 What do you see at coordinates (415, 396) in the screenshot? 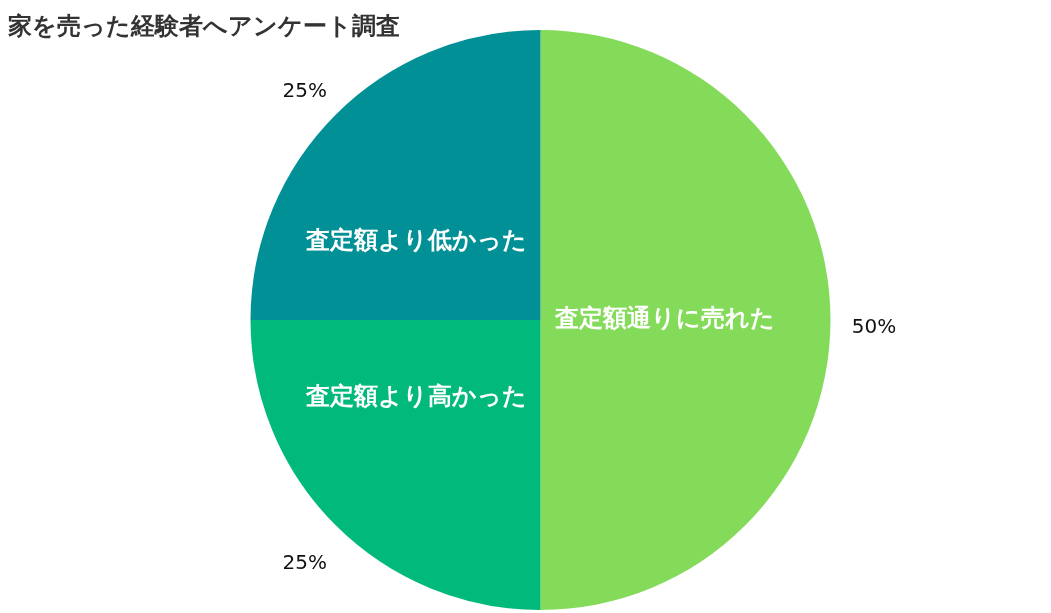
I see `slice-label: 査定額より高かった` at bounding box center [415, 396].